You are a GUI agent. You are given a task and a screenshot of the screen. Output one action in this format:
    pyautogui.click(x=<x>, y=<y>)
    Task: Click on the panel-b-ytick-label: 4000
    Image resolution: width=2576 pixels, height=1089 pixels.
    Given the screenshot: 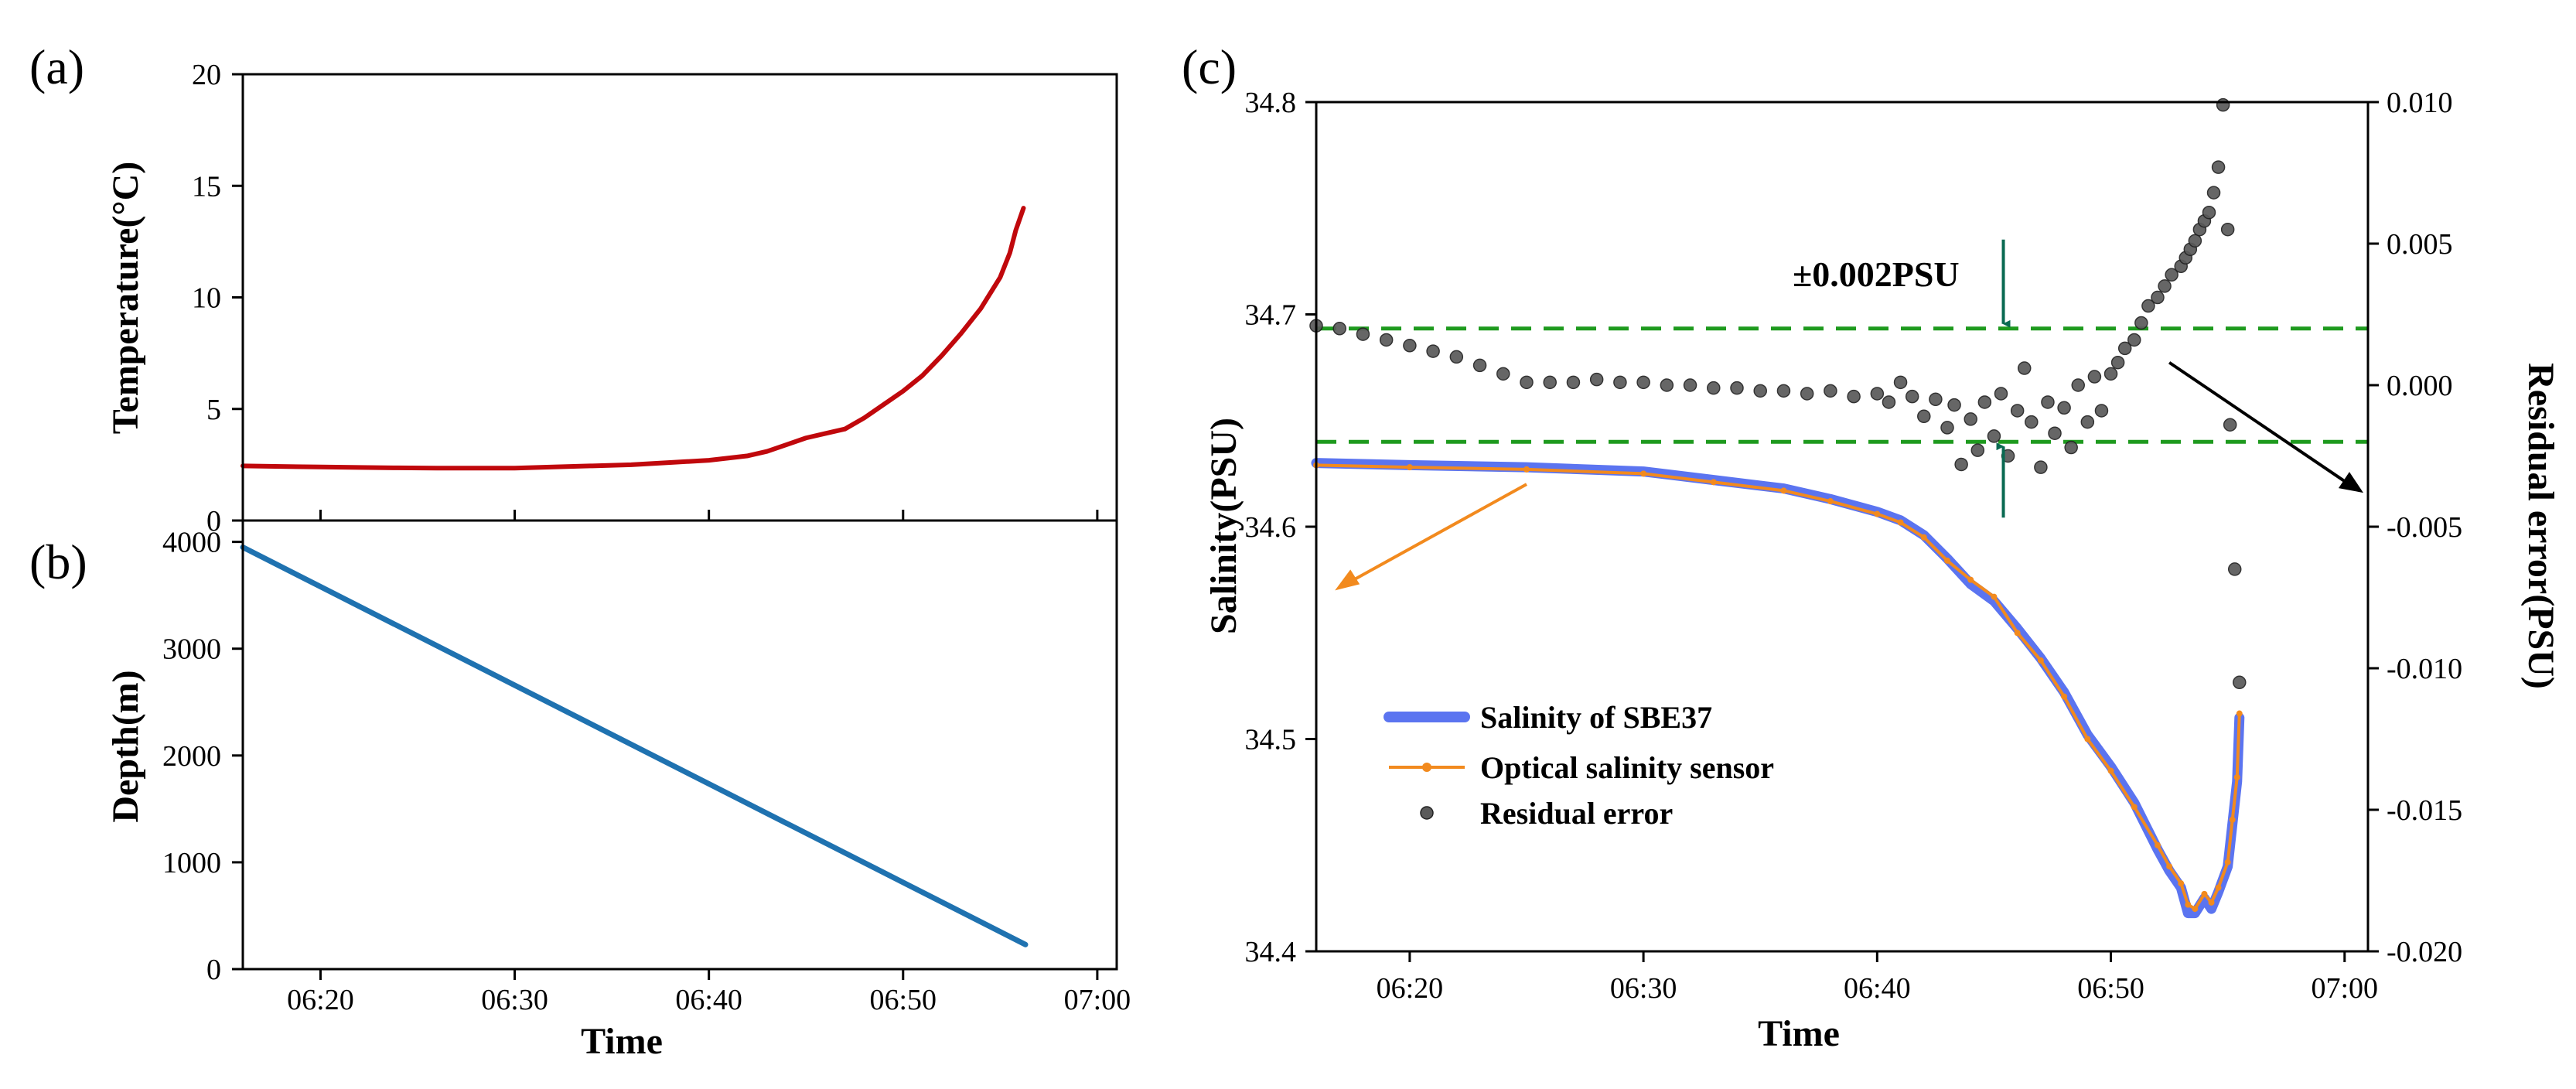 What is the action you would take?
    pyautogui.click(x=192, y=543)
    